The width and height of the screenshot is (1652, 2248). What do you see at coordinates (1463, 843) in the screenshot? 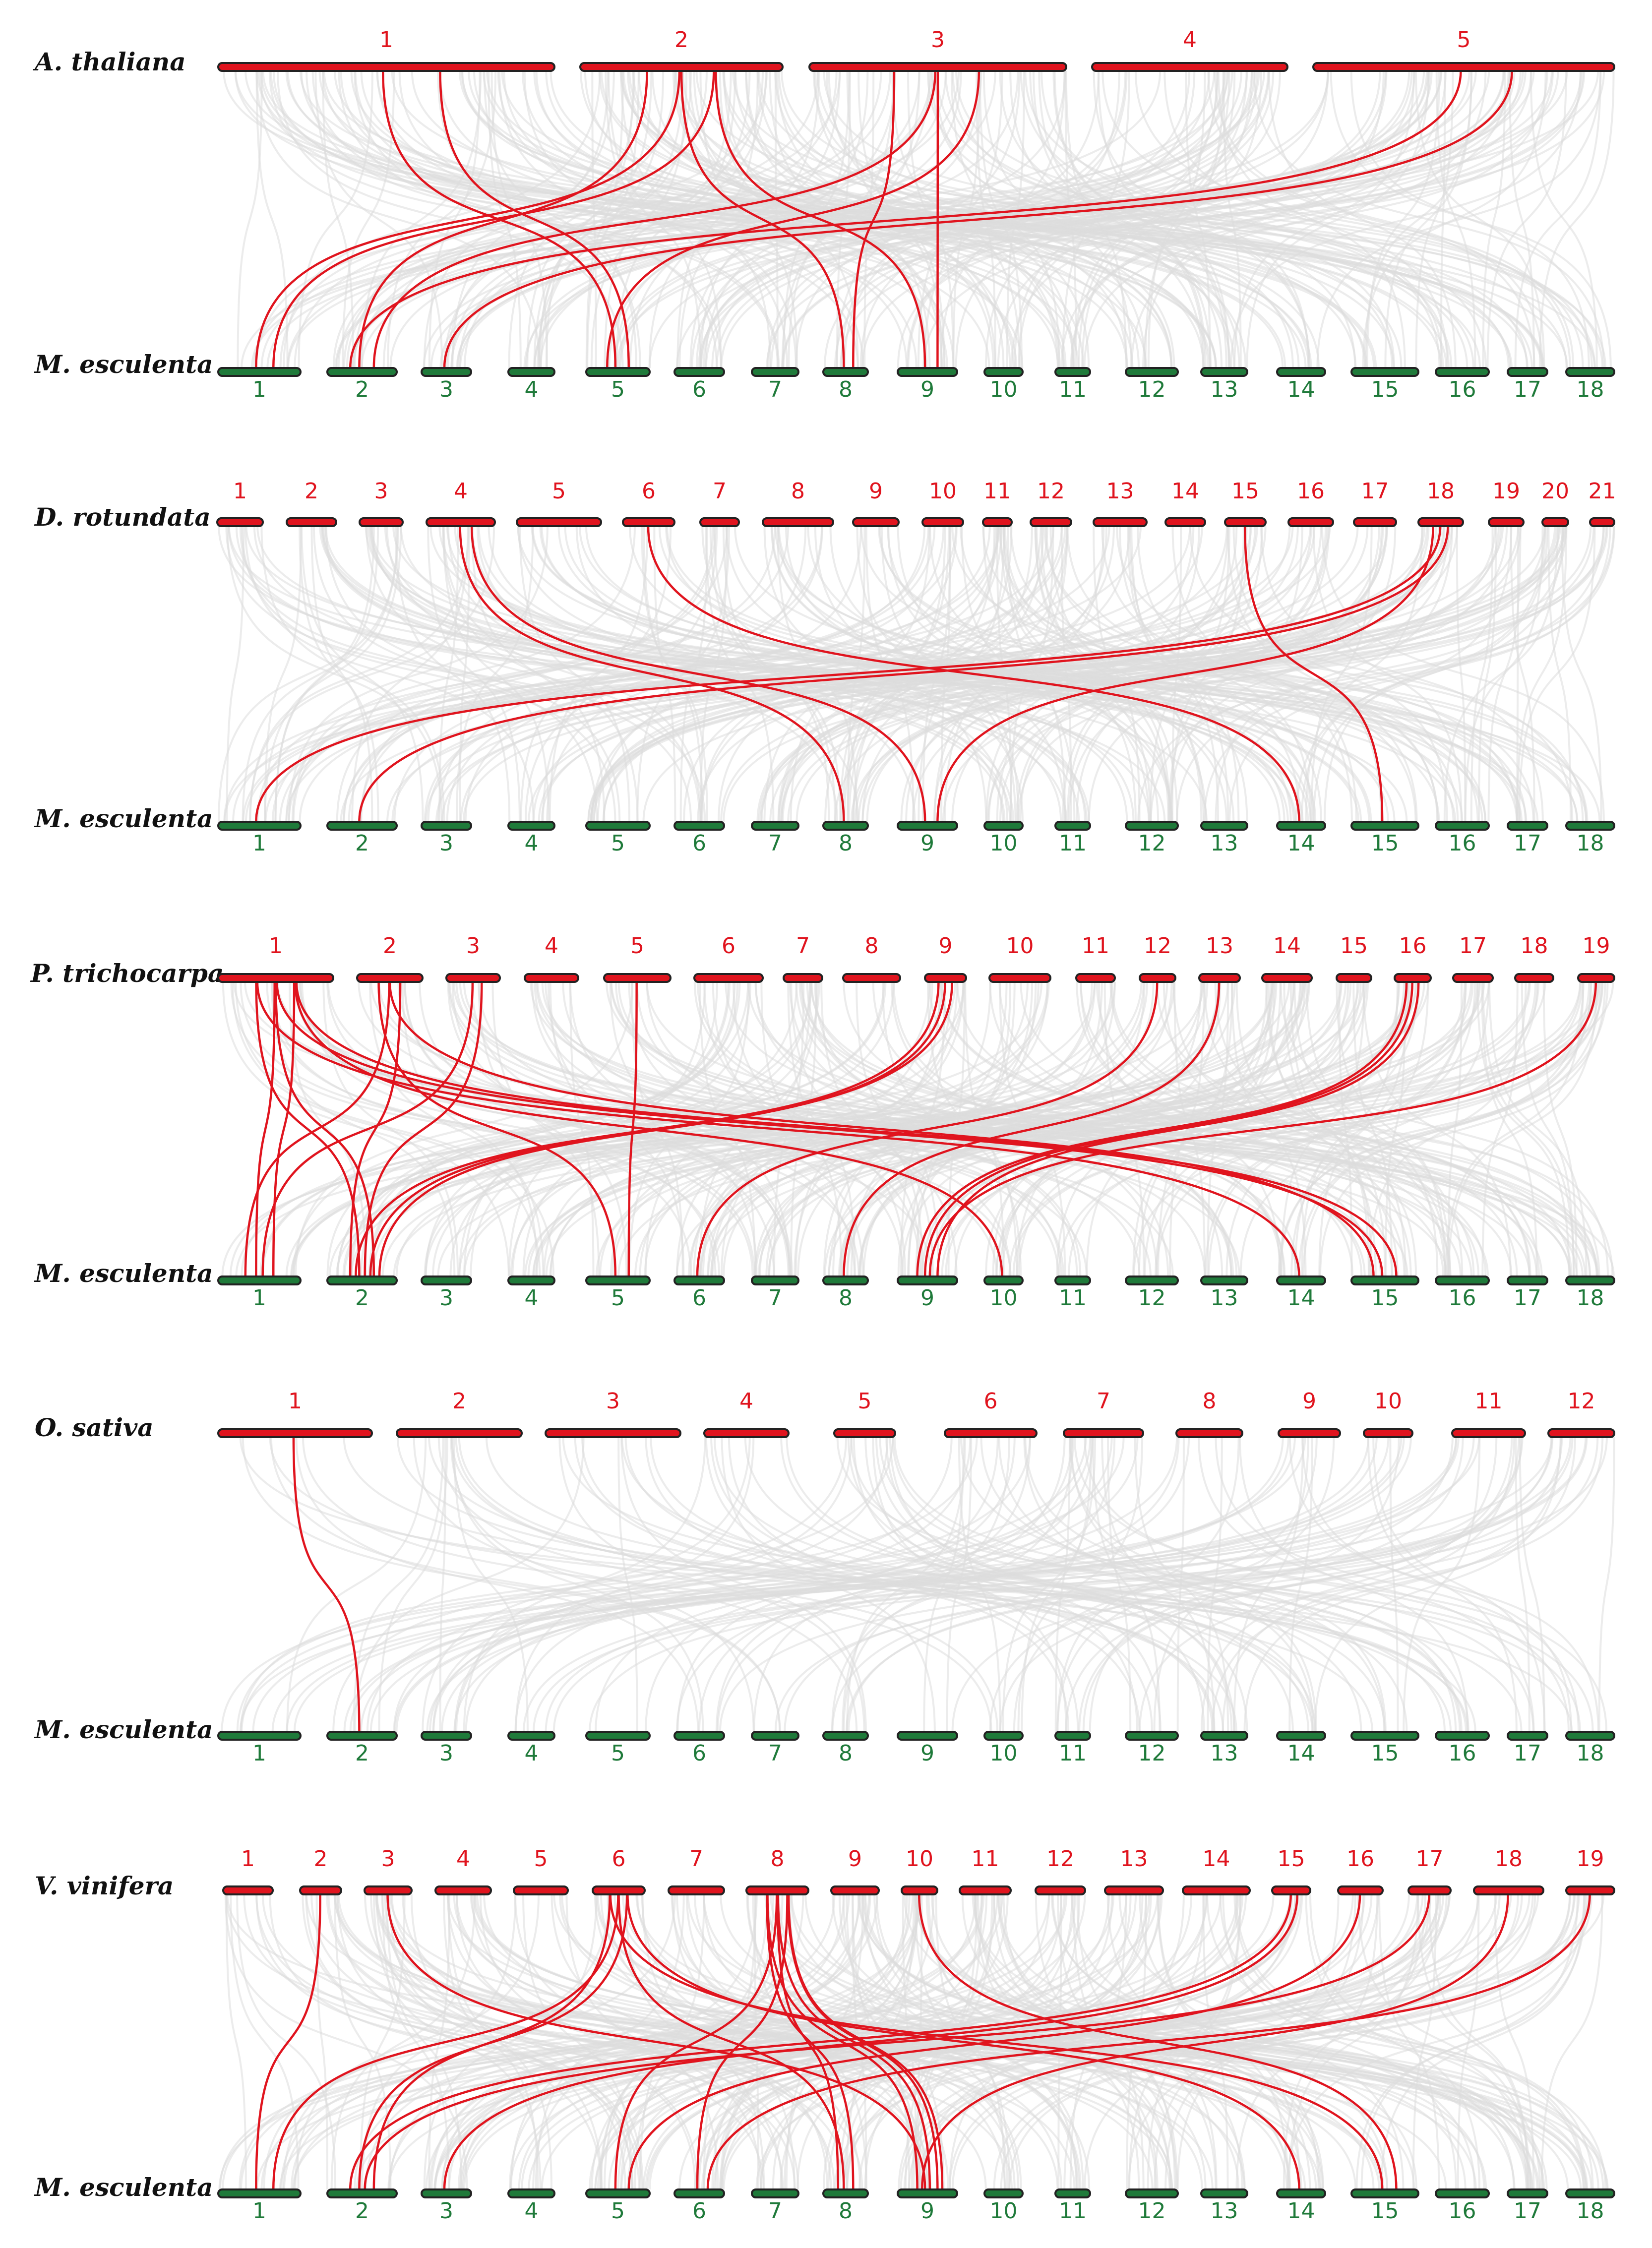
I see `bottom-chromosome-label: 16` at bounding box center [1463, 843].